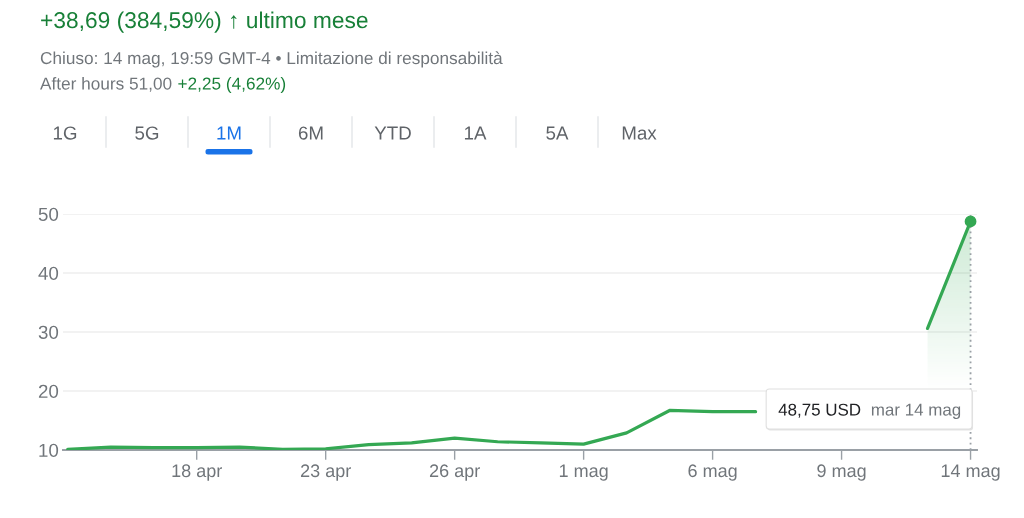  What do you see at coordinates (970, 472) in the screenshot?
I see `x-tick-label: 14 mag` at bounding box center [970, 472].